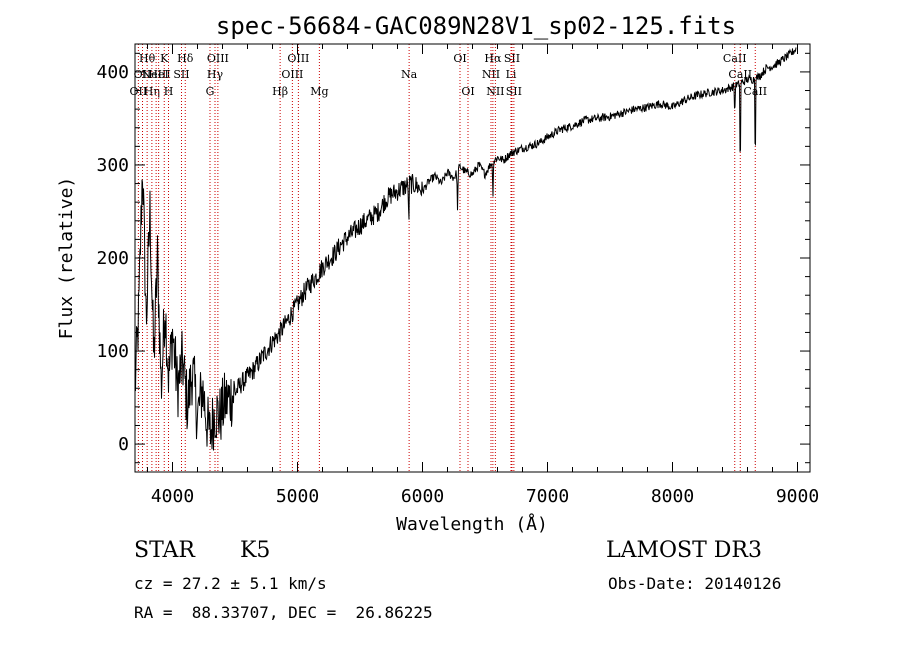 This screenshot has height=649, width=900. What do you see at coordinates (215, 74) in the screenshot?
I see `line-label: Hγ` at bounding box center [215, 74].